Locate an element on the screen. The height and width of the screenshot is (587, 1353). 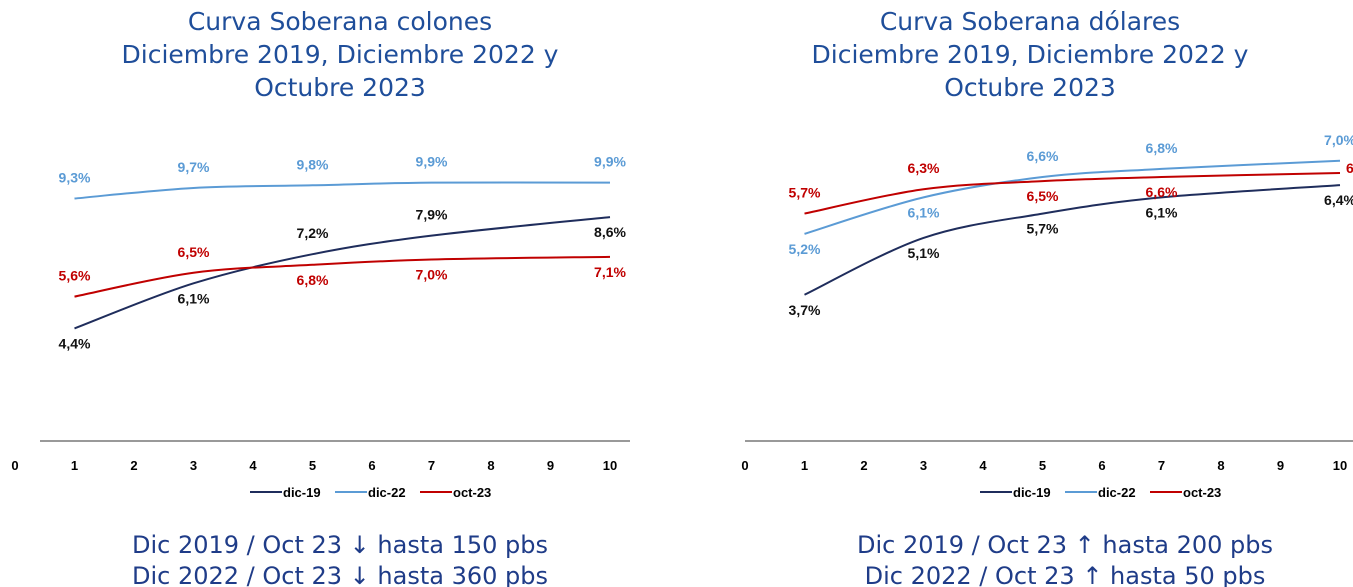
caption: Dic 2019 / Oct 23 ↑ hasta 200 pbs is located at coordinates (1065, 545).